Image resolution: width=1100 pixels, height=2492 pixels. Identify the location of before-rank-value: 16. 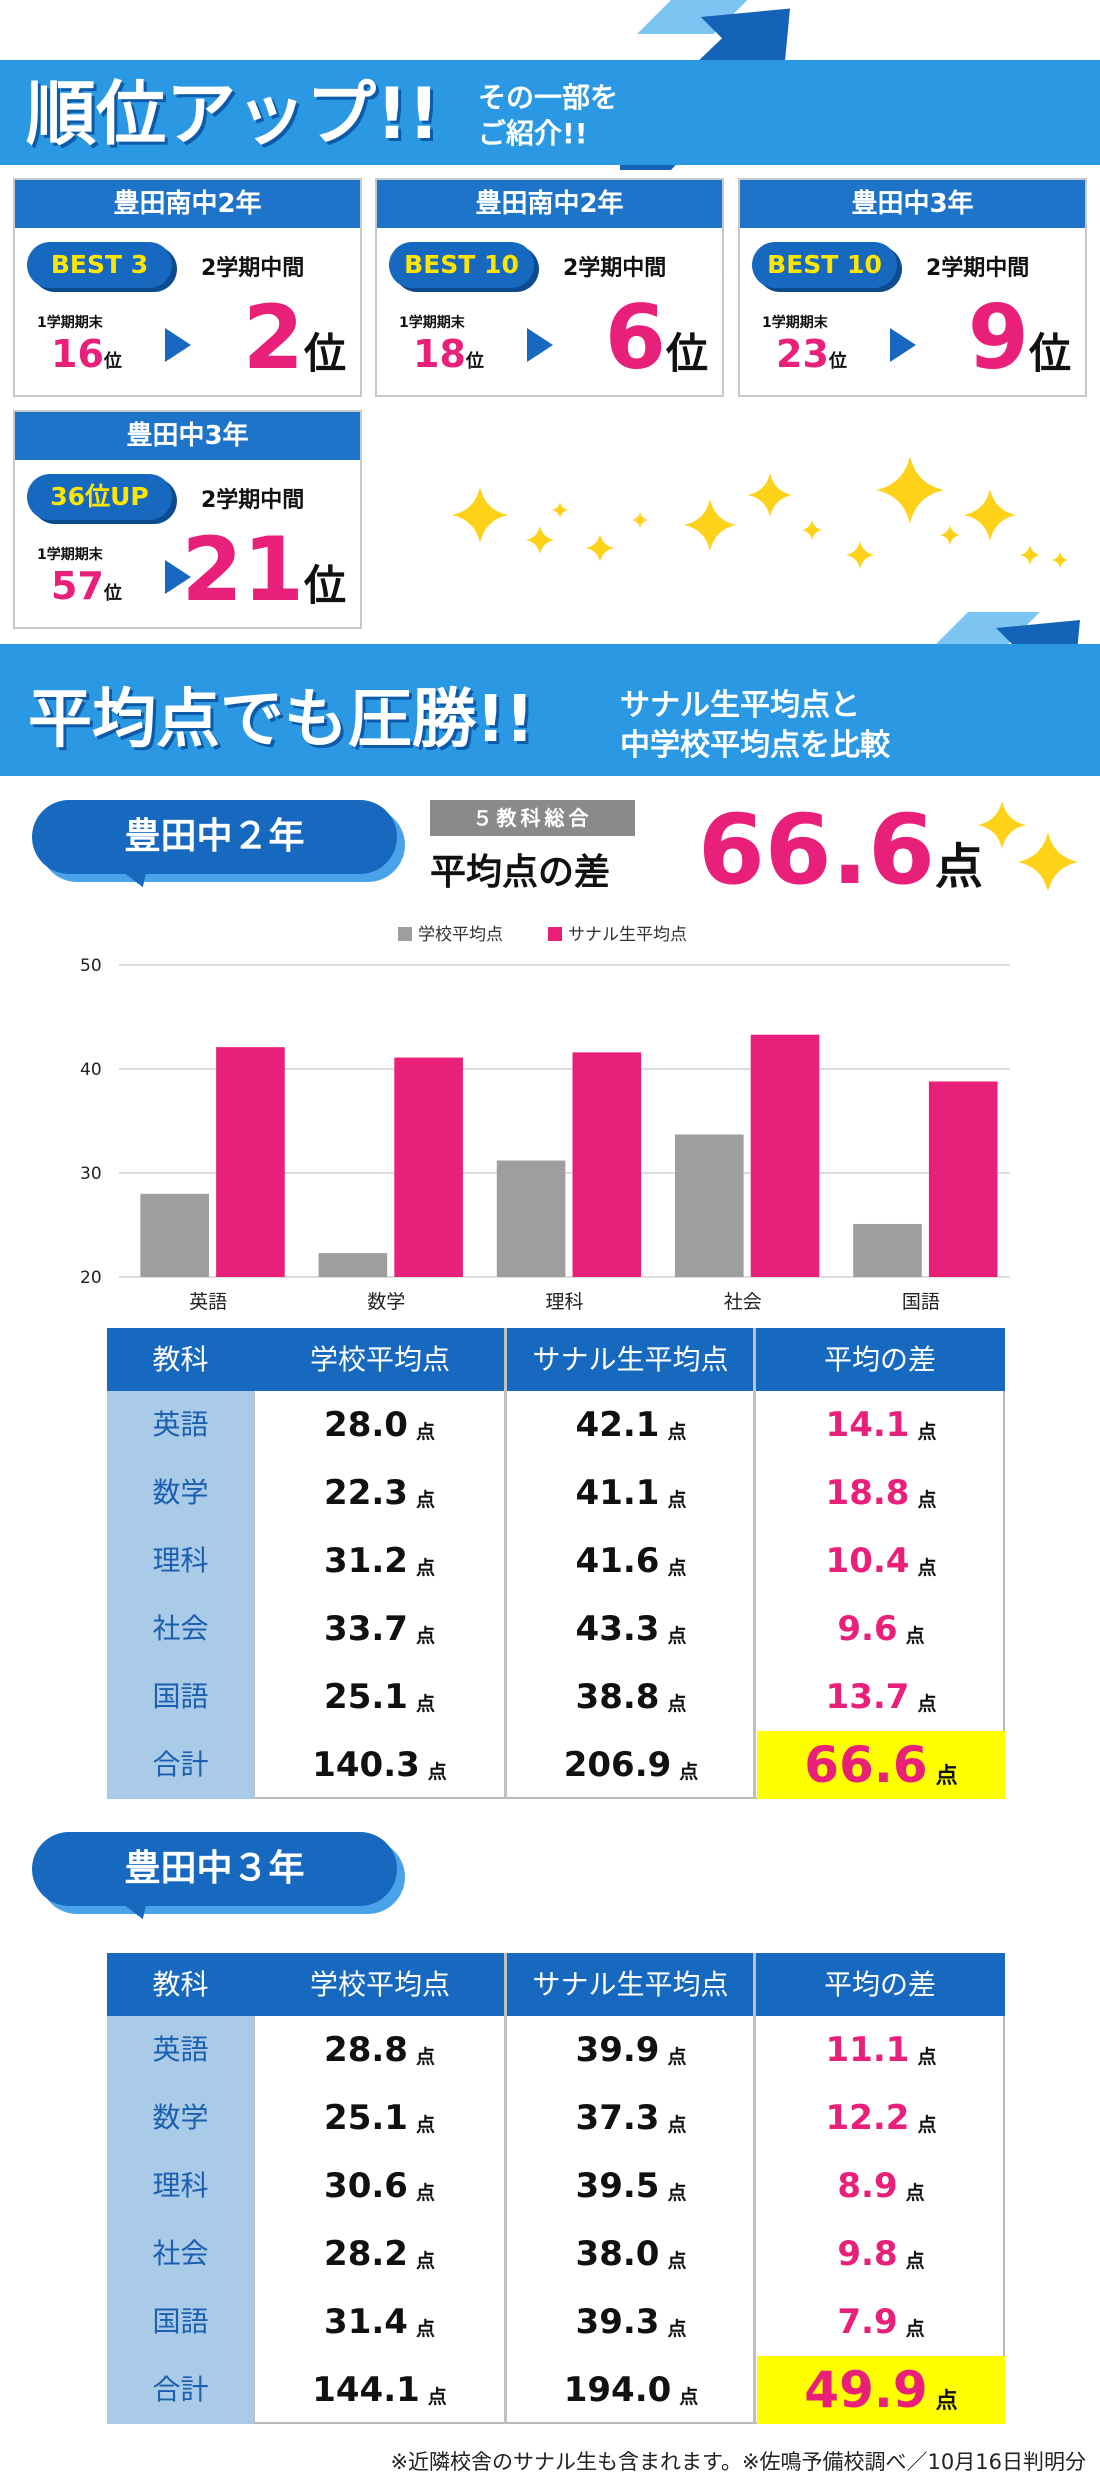
(77, 354).